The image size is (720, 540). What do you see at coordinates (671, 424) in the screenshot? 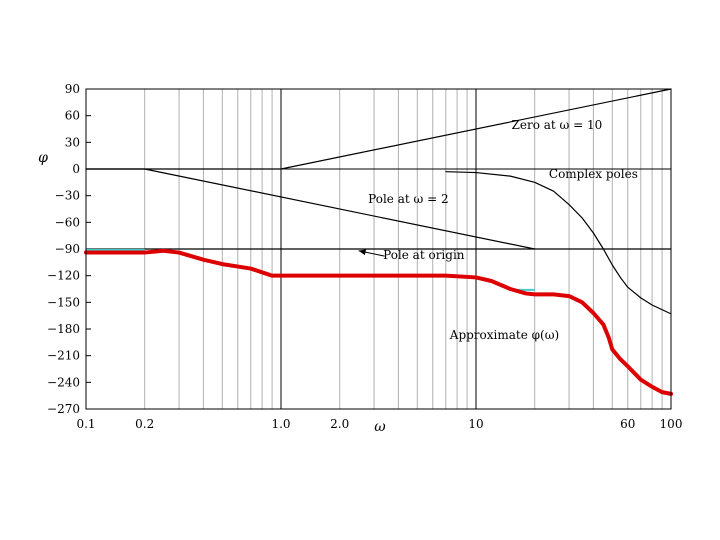
I see `x-tick-label: 100` at bounding box center [671, 424].